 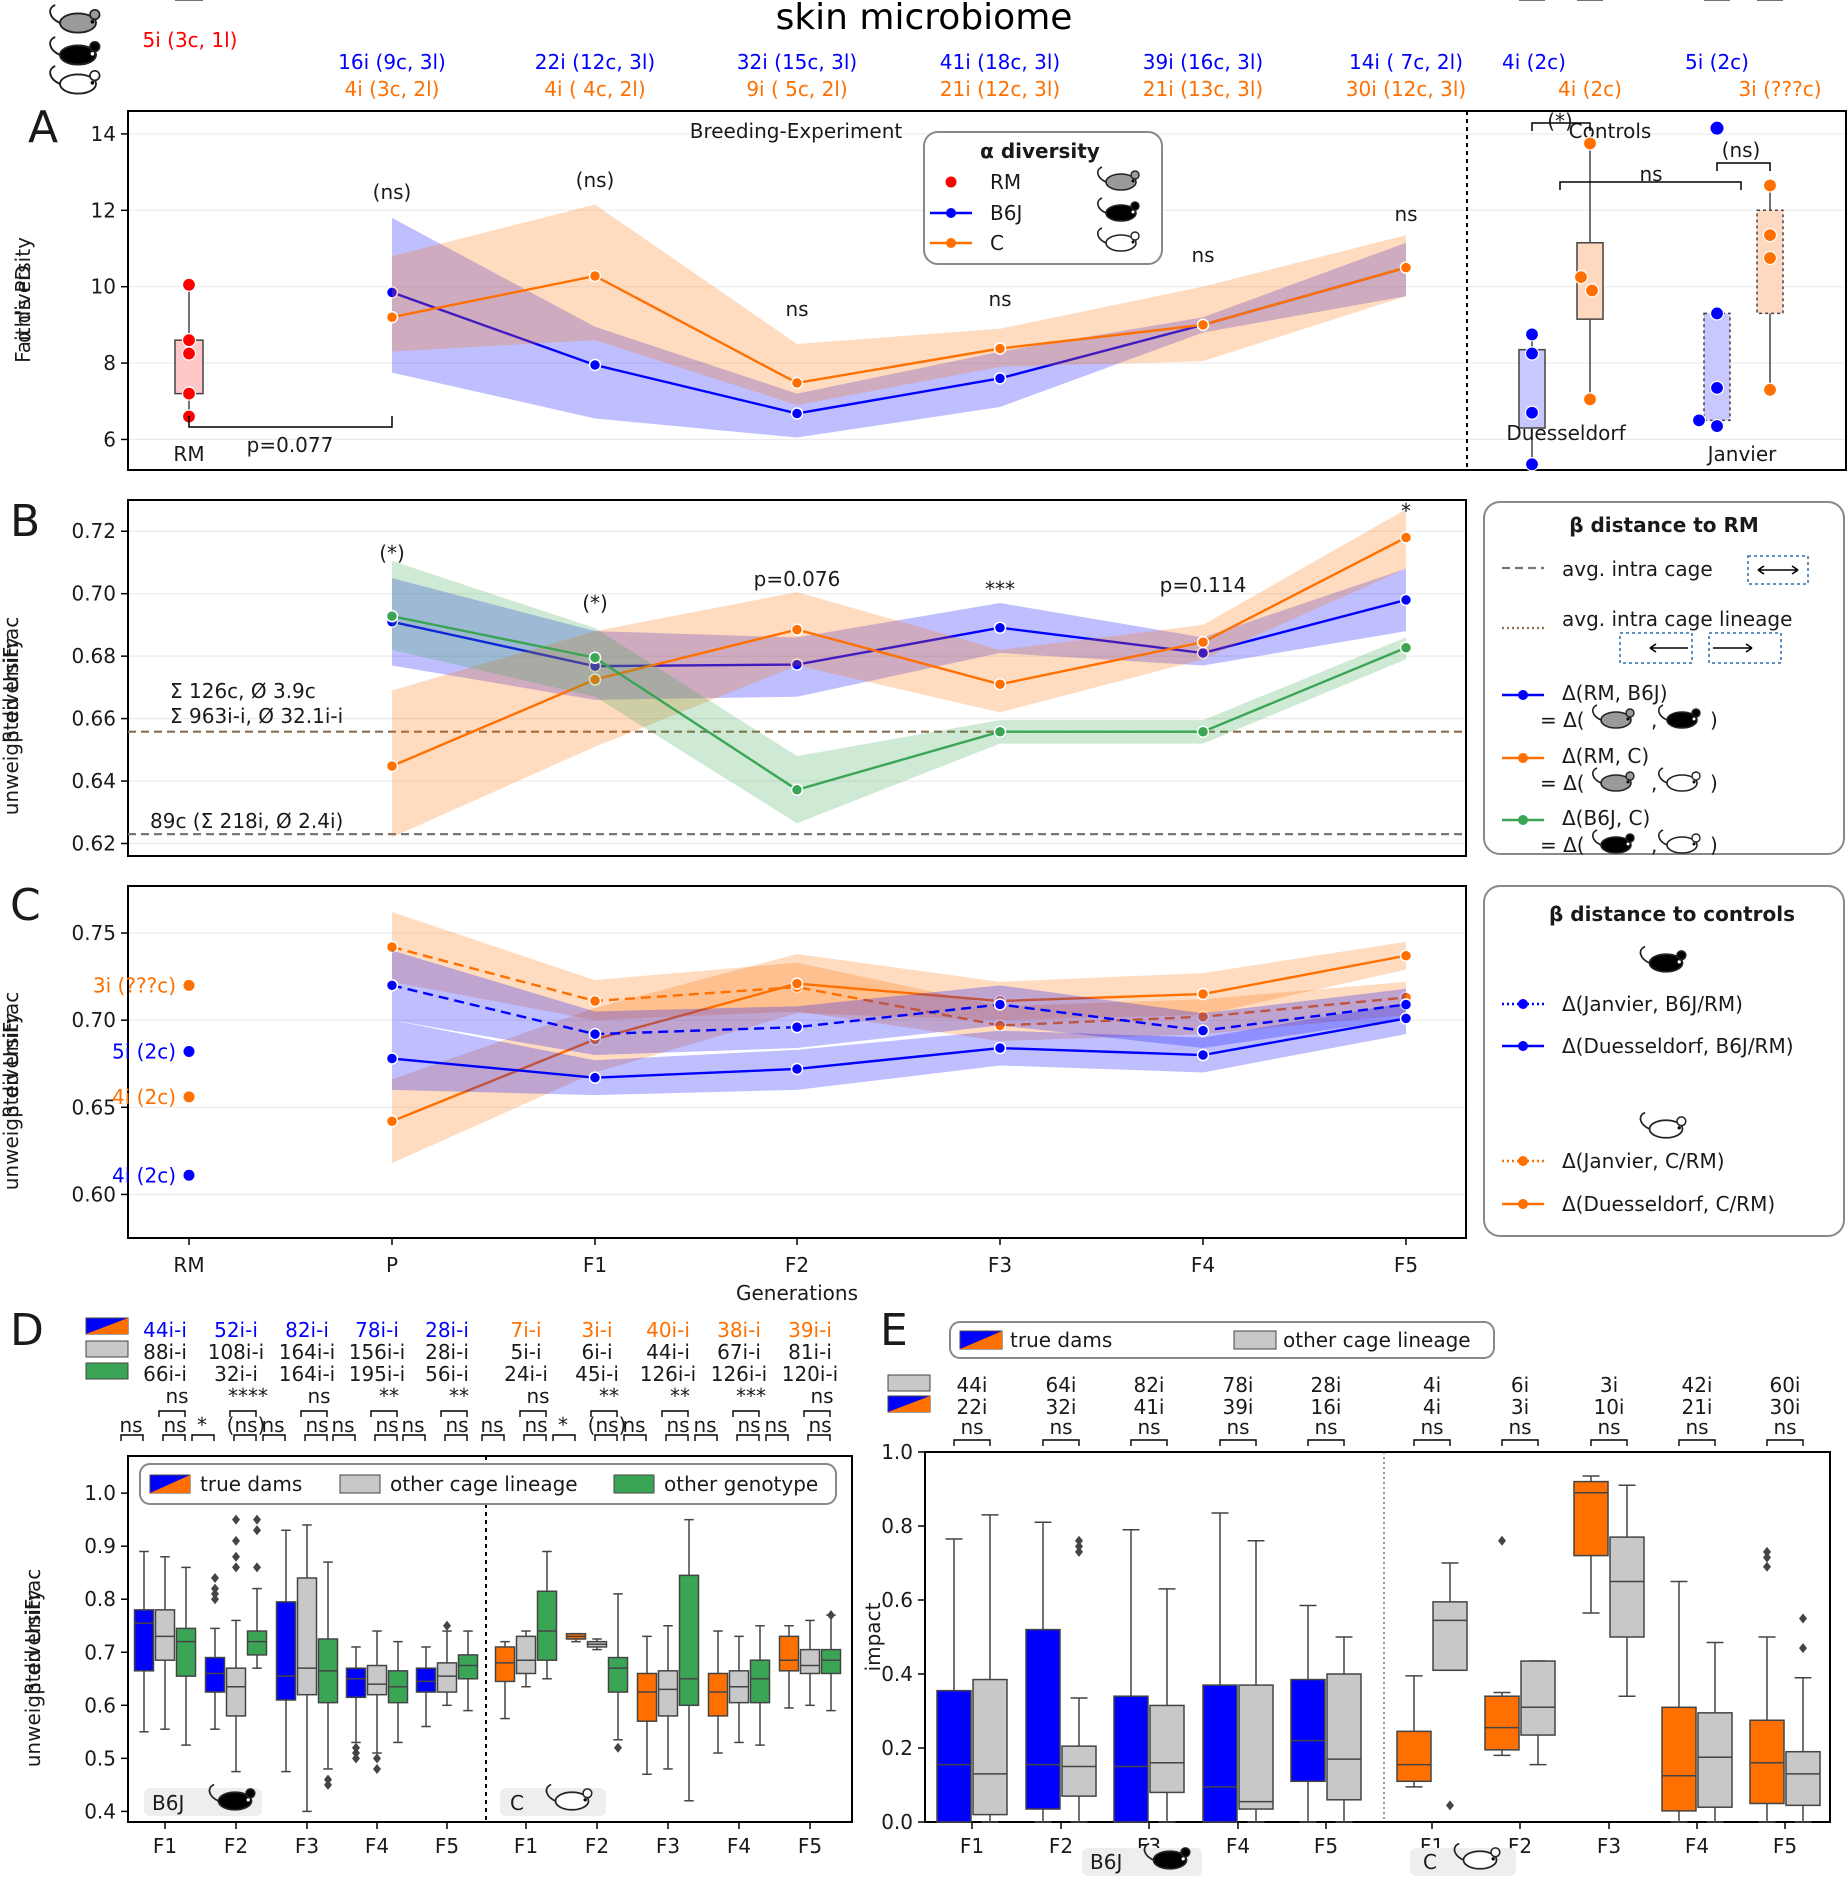 What do you see at coordinates (93, 594) in the screenshot?
I see `panel-b-y-tick-label: 0.70` at bounding box center [93, 594].